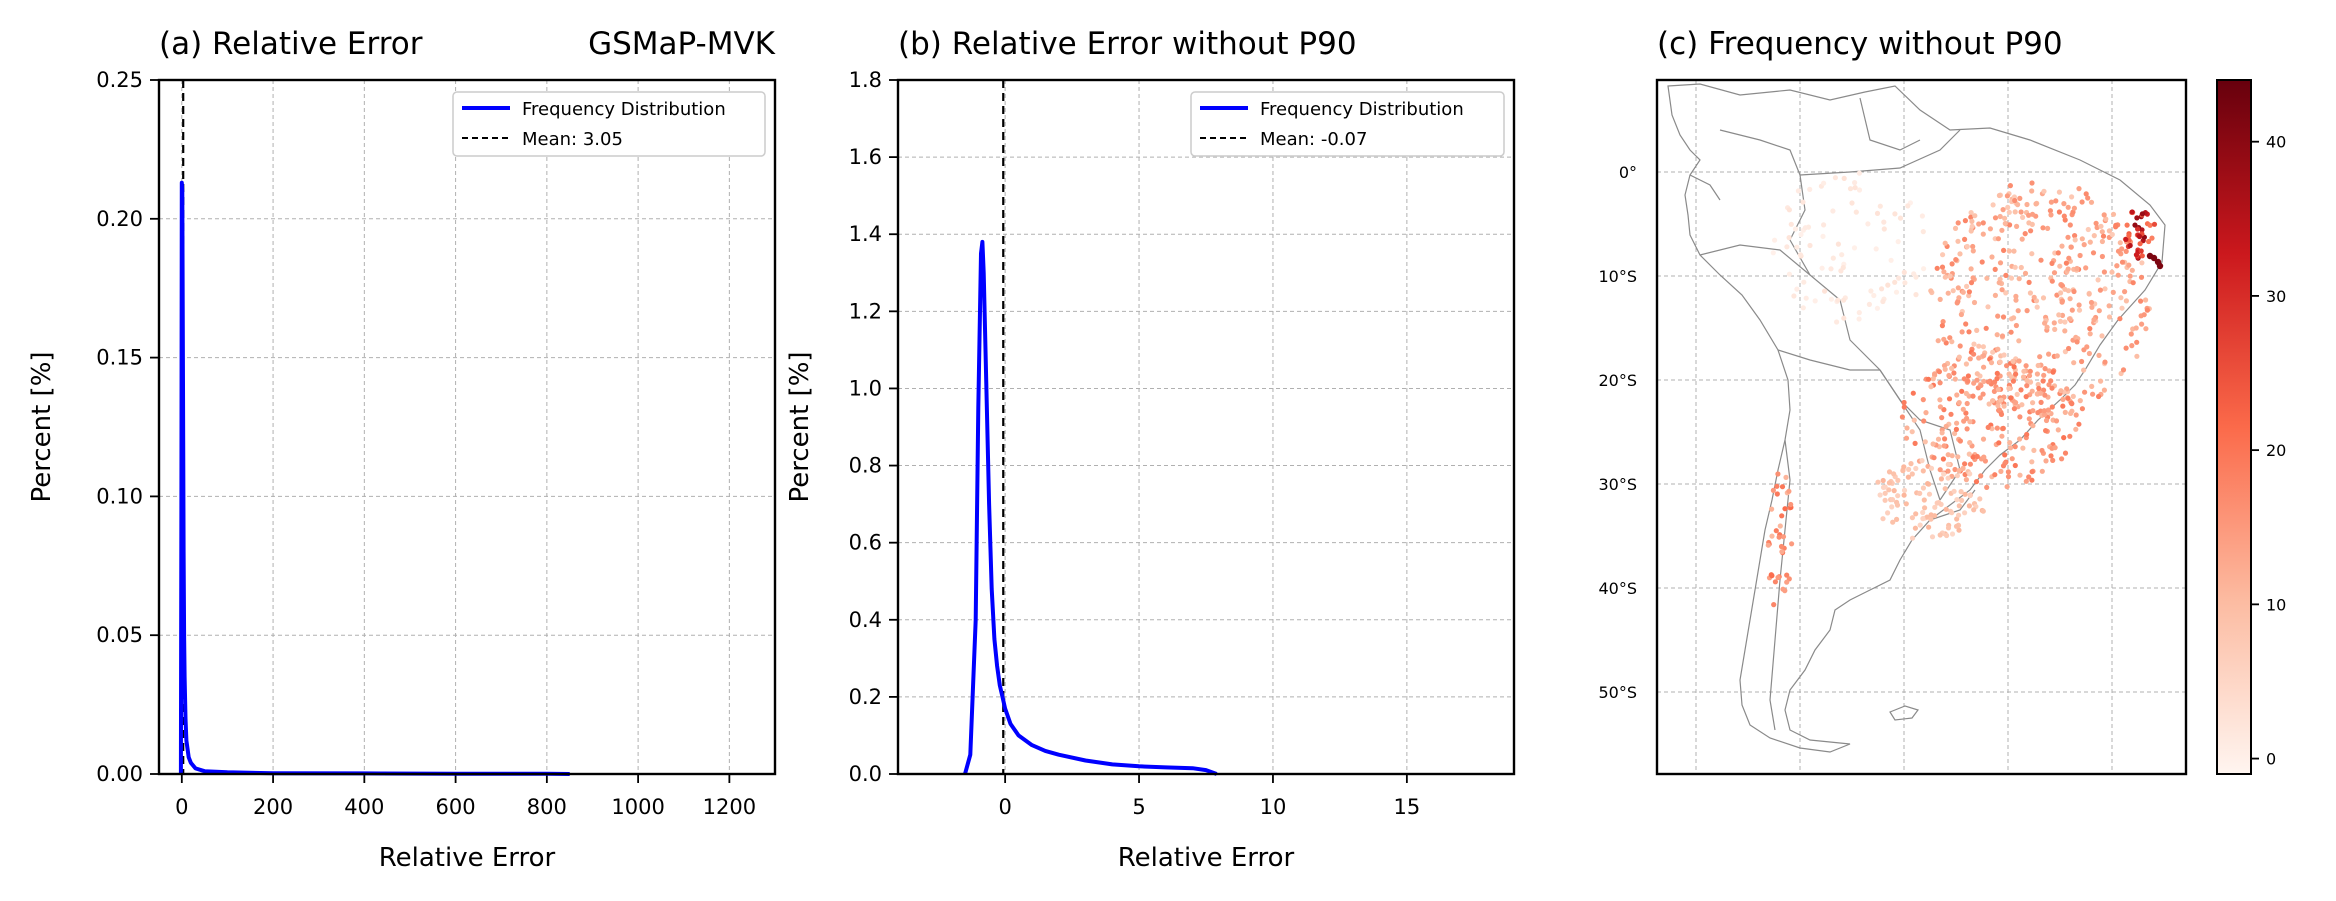 The height and width of the screenshot is (901, 2336). I want to click on border-peru-bolivia, so click(1755, 260).